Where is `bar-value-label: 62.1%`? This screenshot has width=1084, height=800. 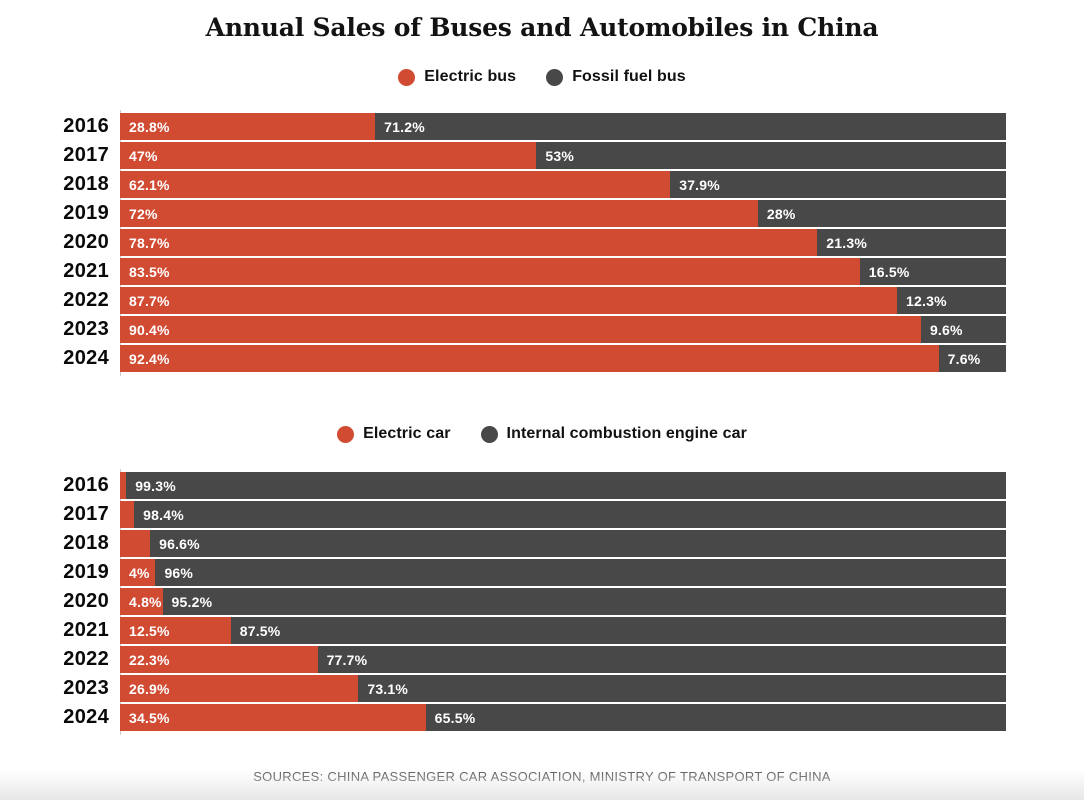 bar-value-label: 62.1% is located at coordinates (149, 184).